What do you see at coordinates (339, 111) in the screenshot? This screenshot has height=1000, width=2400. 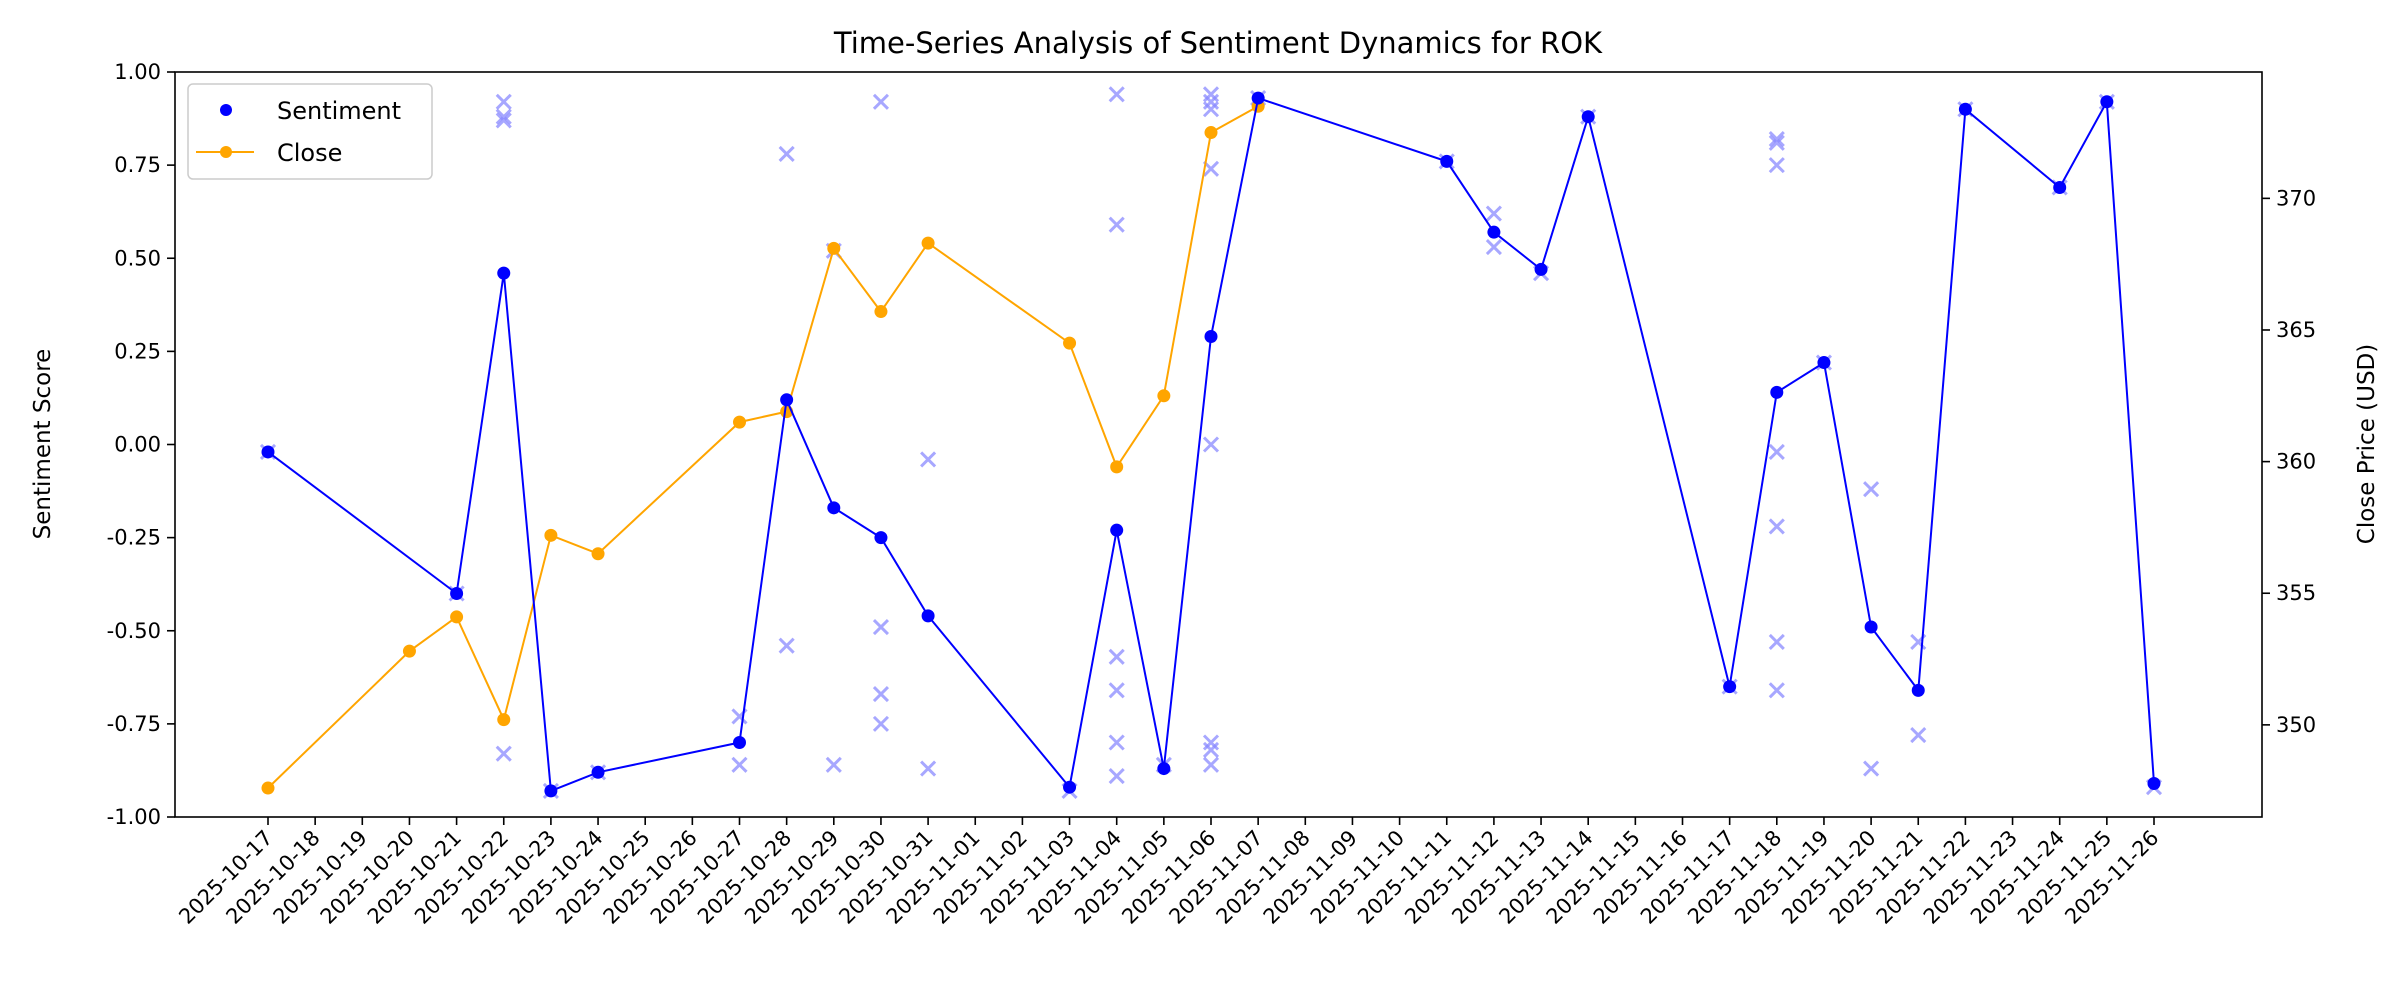 I see `legend-sentiment-label: Sentiment` at bounding box center [339, 111].